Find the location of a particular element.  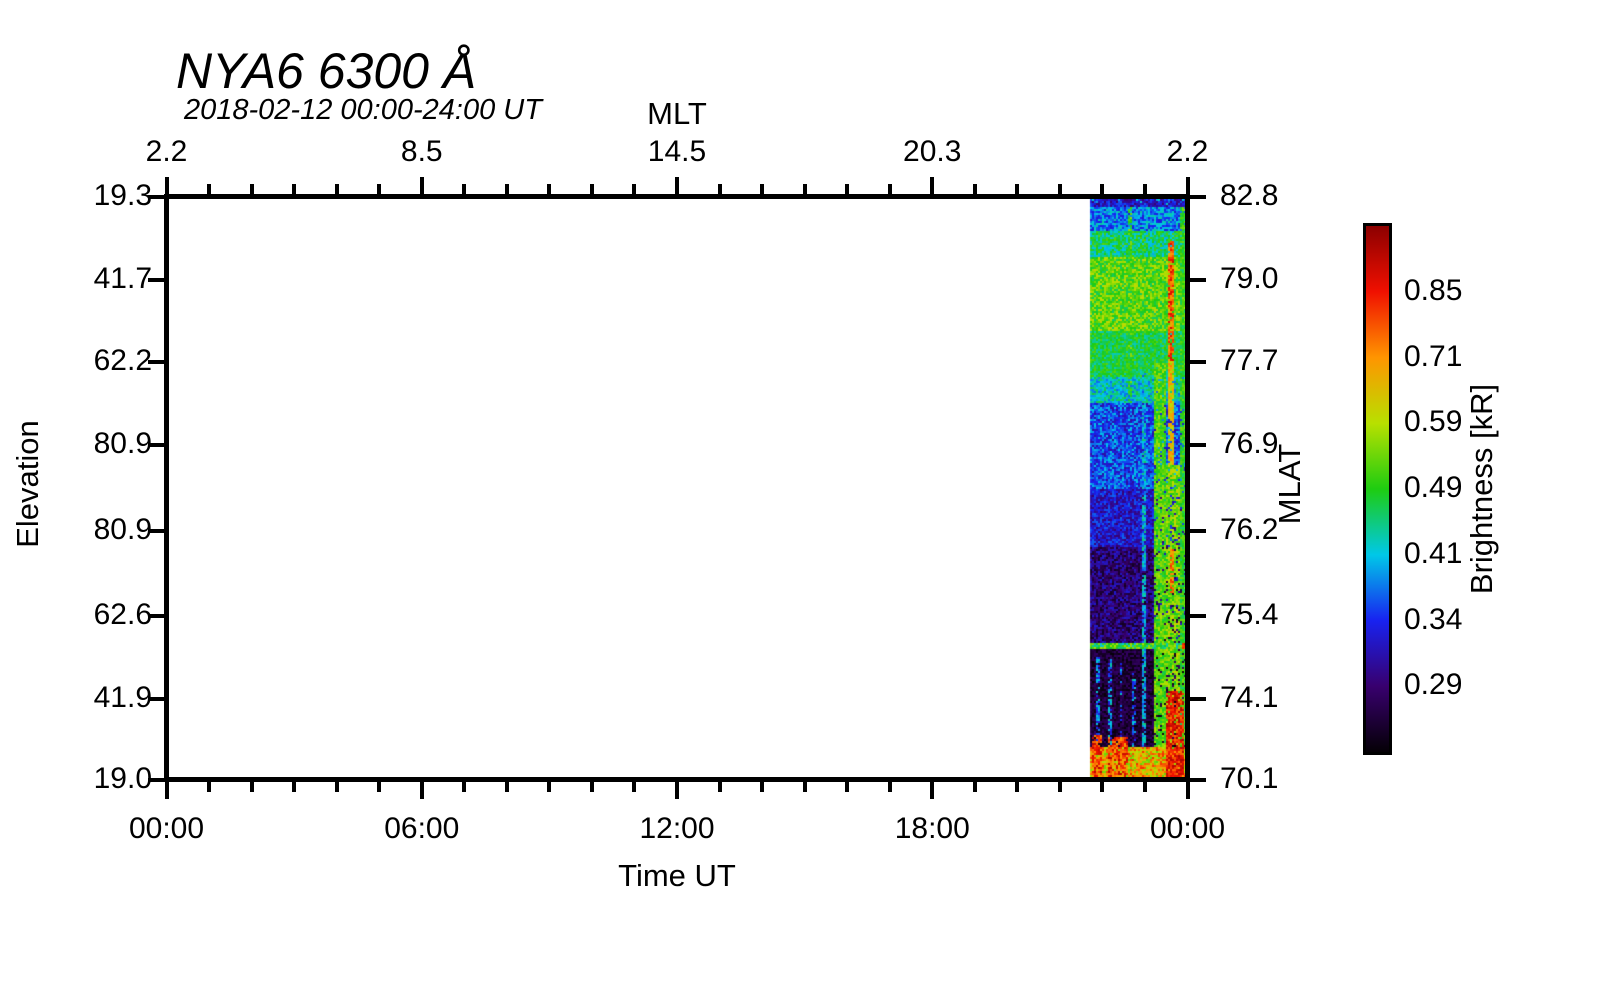

colorbar is located at coordinates (1377, 489).